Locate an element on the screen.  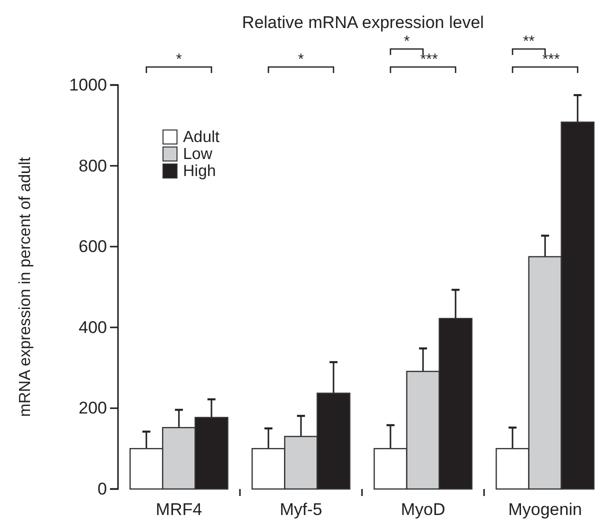
y-tick-label: 400 is located at coordinates (92, 327).